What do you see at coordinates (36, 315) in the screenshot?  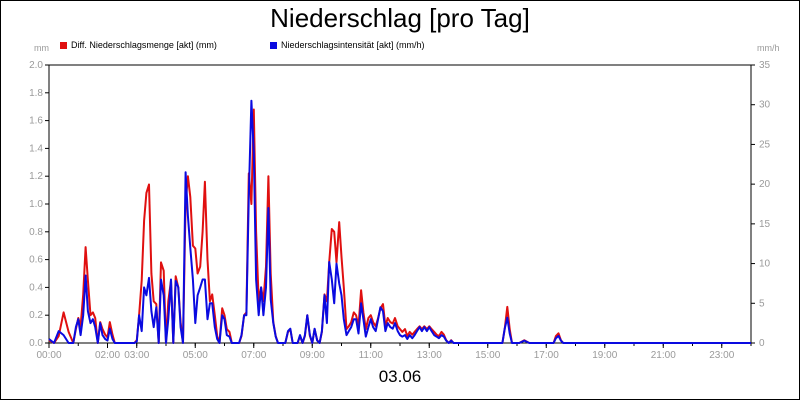 I see `y-left-tick-label: 0.2` at bounding box center [36, 315].